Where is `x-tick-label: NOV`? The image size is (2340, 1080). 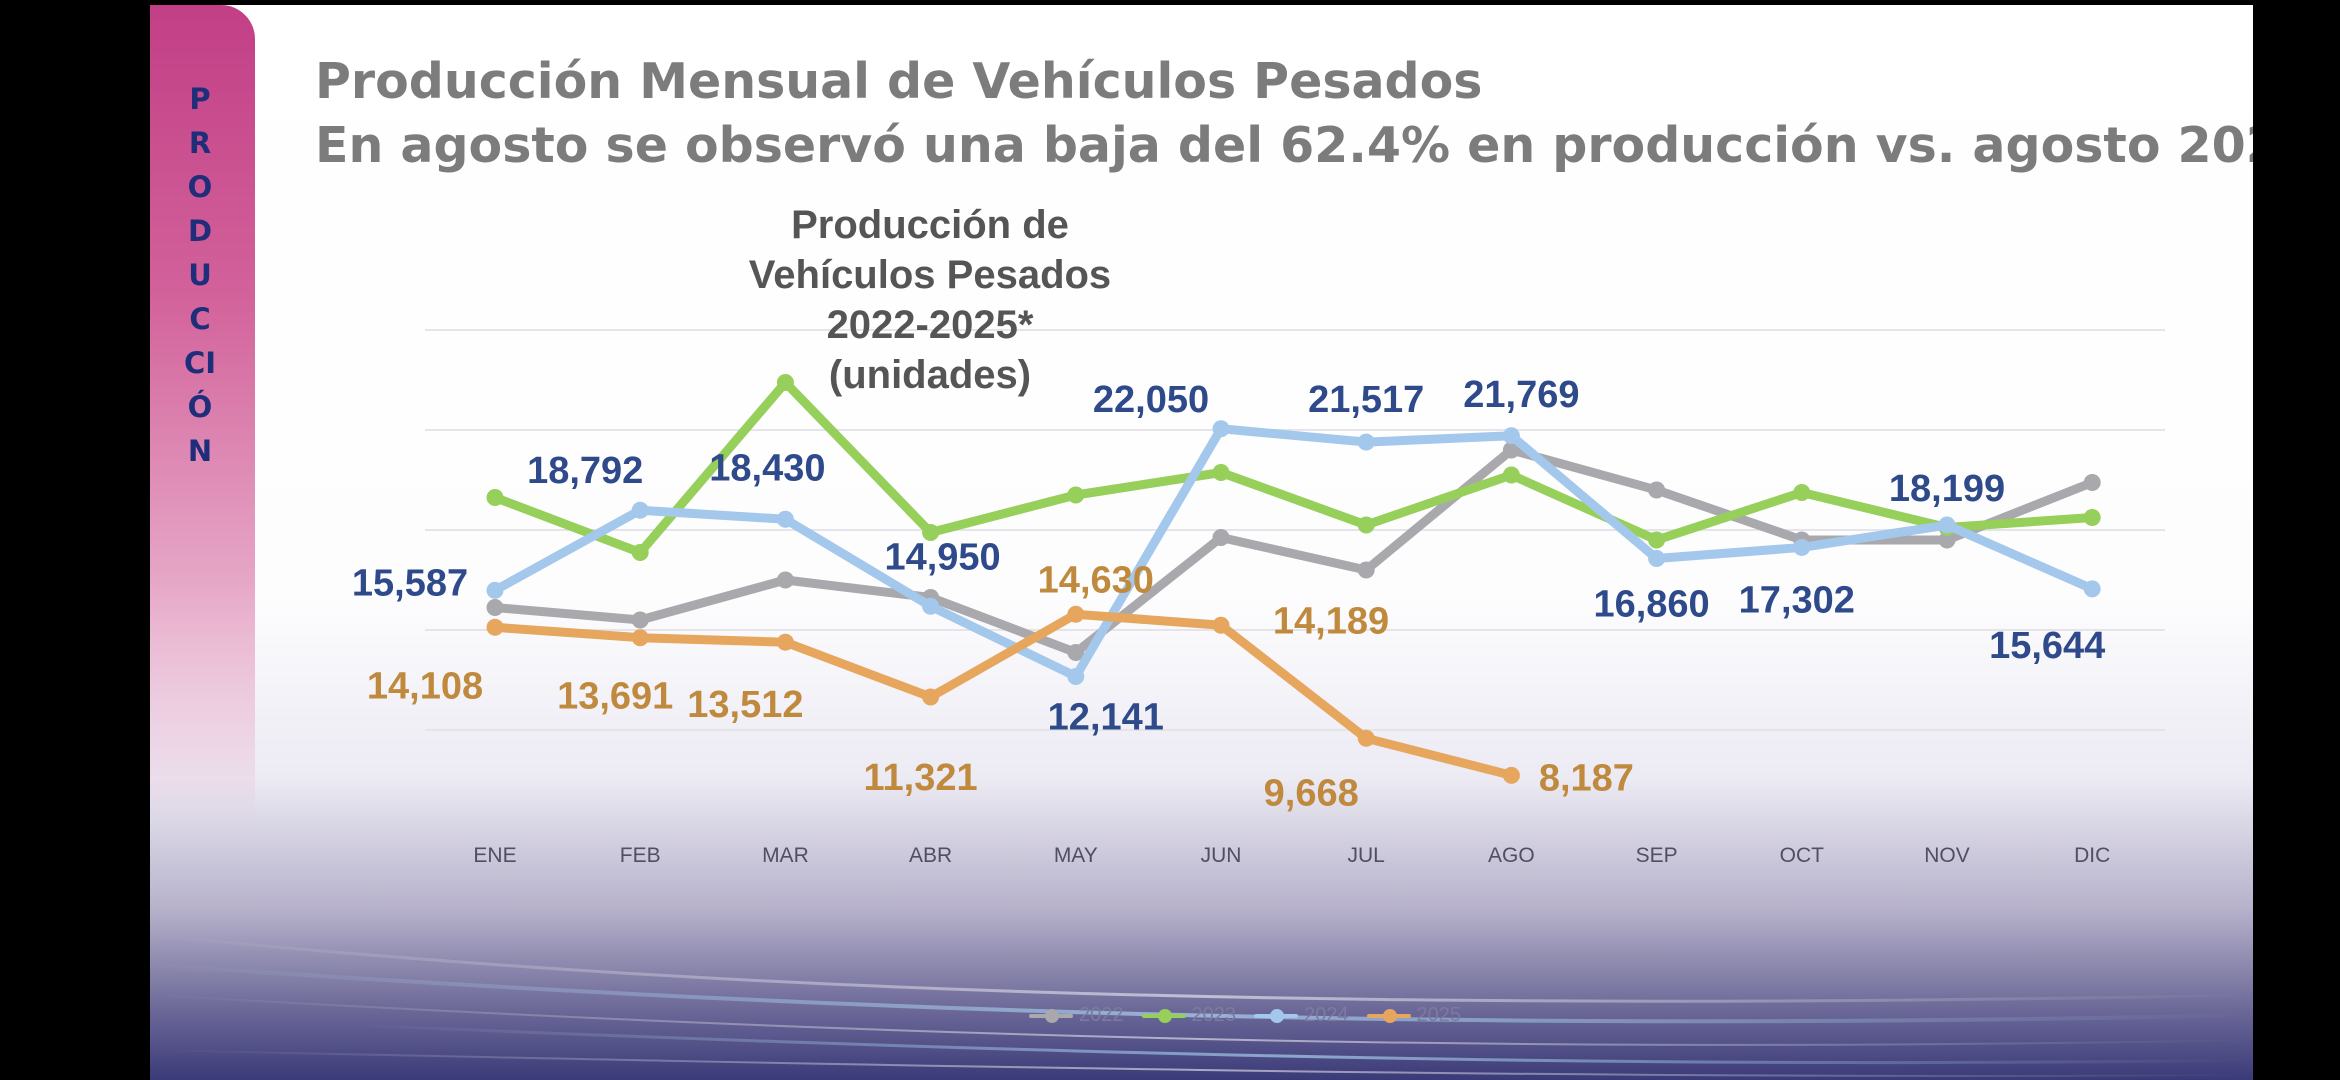 x-tick-label: NOV is located at coordinates (1947, 855).